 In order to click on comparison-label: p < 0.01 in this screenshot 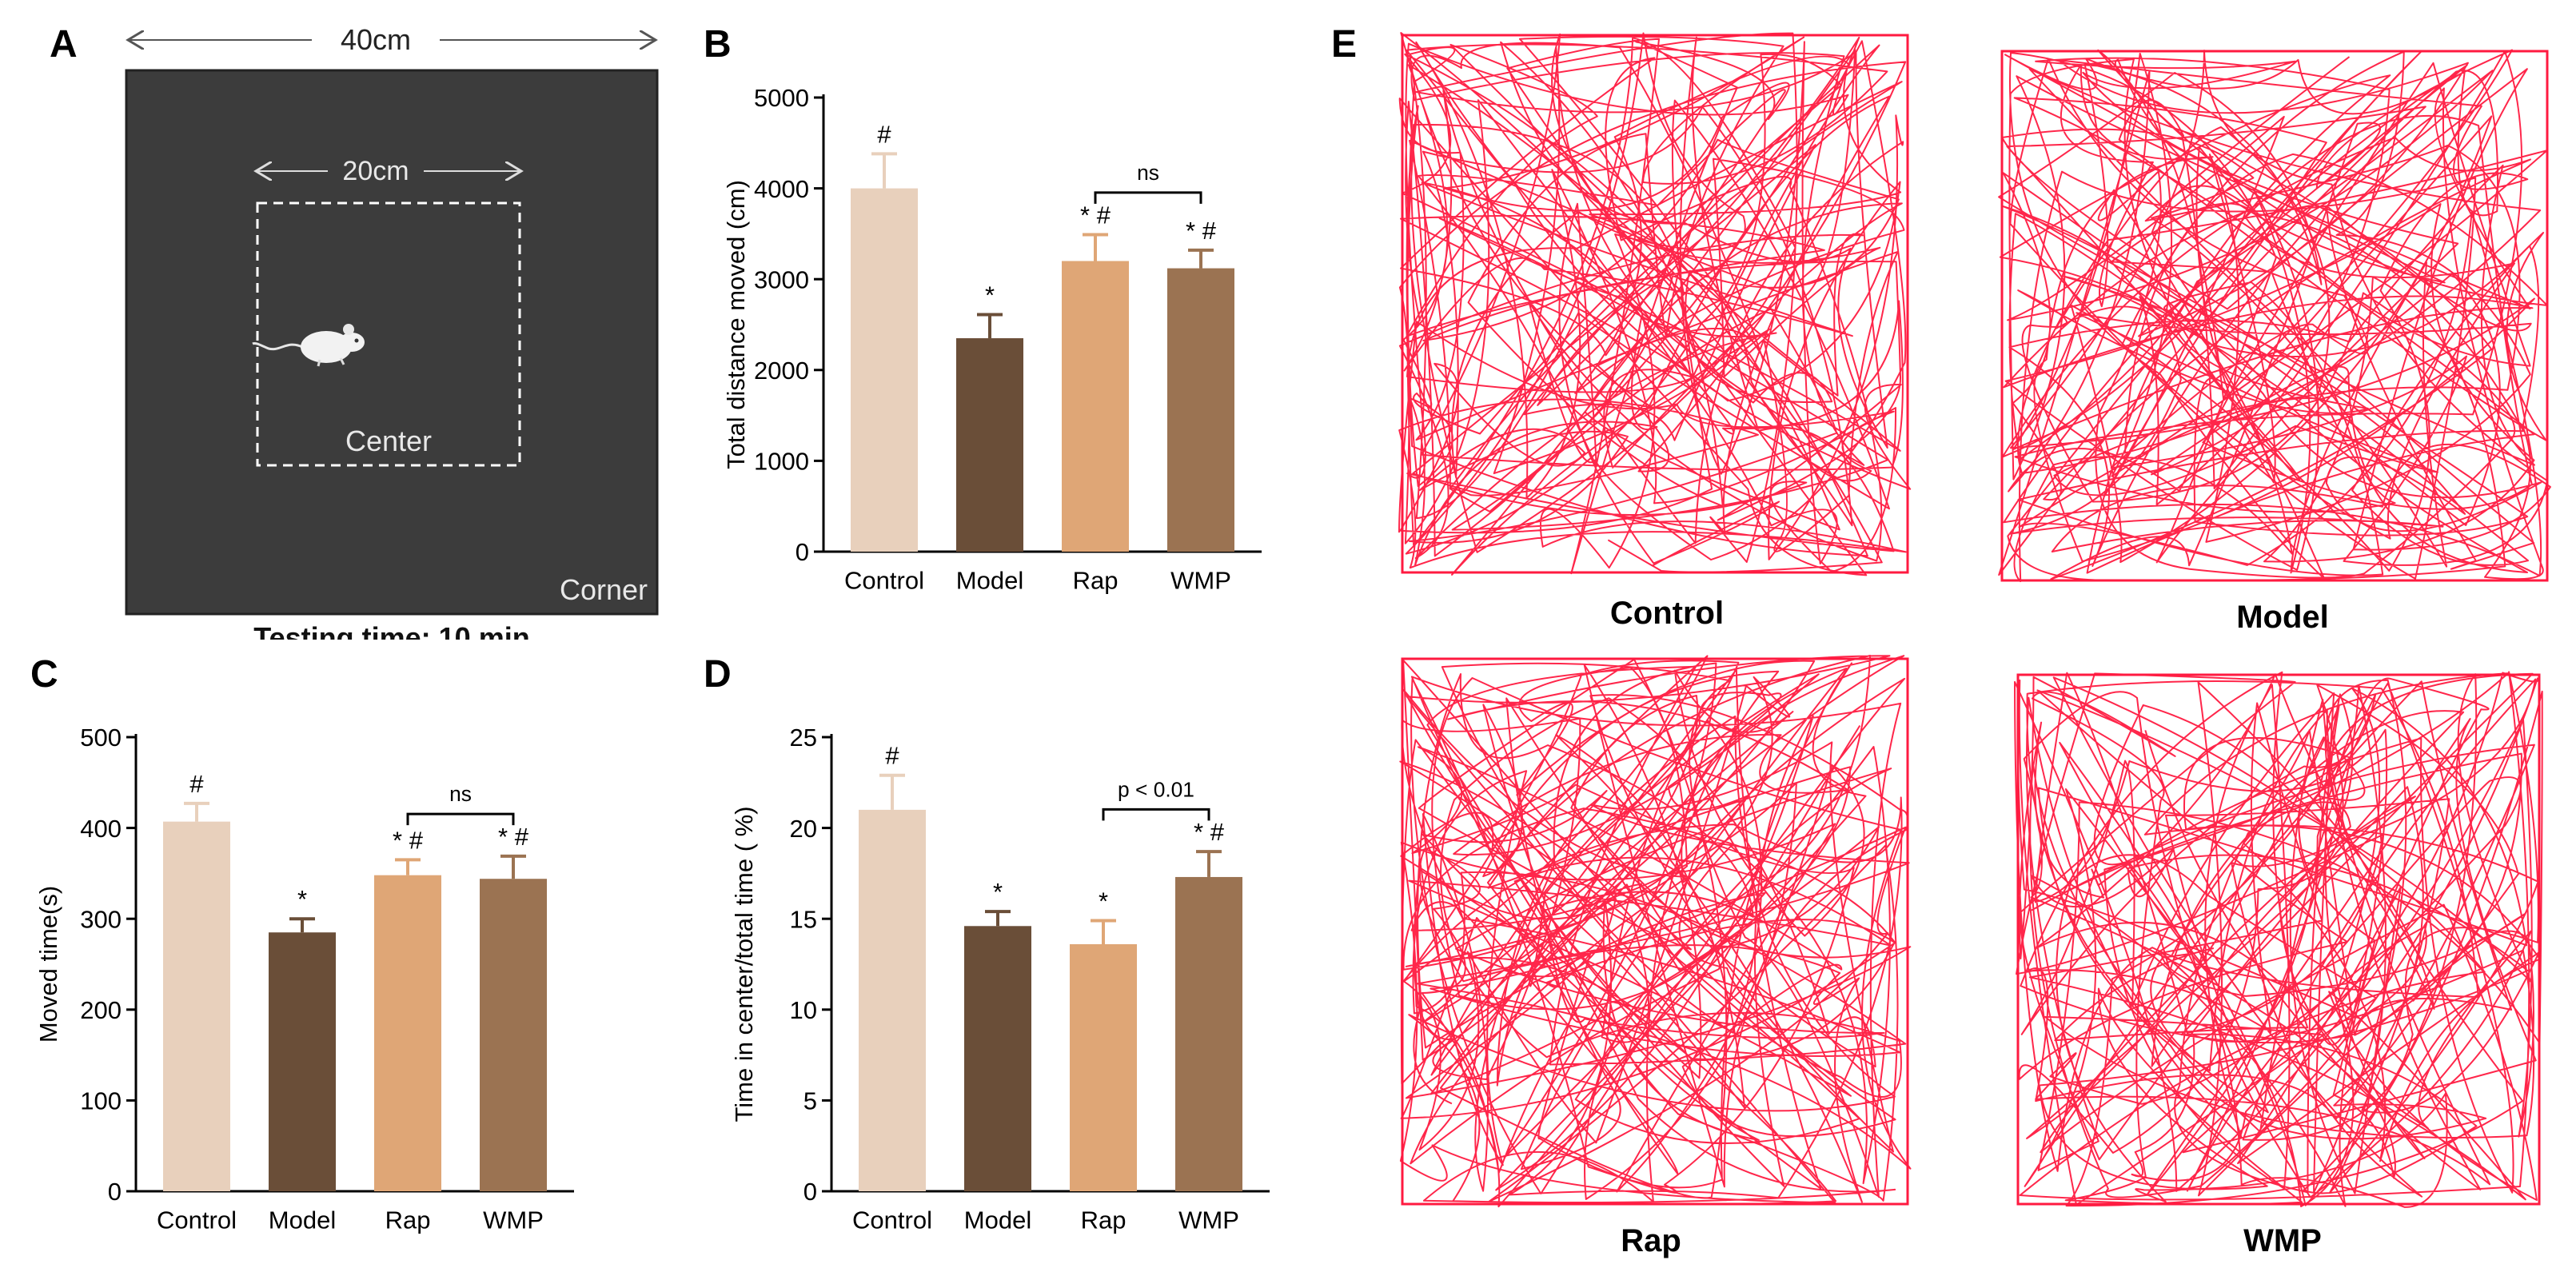, I will do `click(1156, 789)`.